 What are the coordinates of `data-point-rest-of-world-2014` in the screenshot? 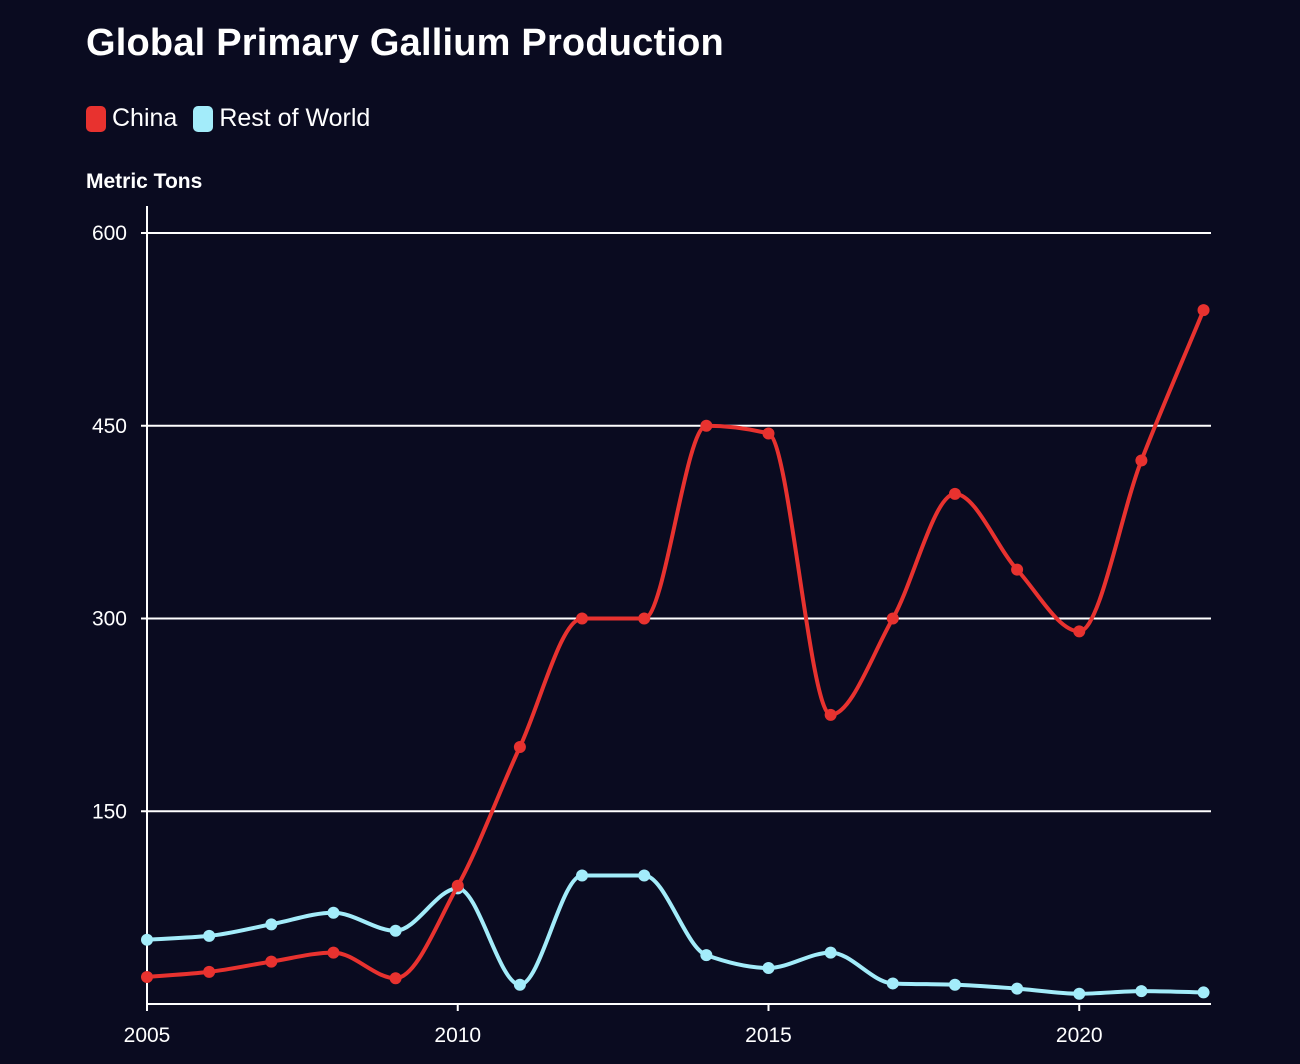 It's located at (706, 955).